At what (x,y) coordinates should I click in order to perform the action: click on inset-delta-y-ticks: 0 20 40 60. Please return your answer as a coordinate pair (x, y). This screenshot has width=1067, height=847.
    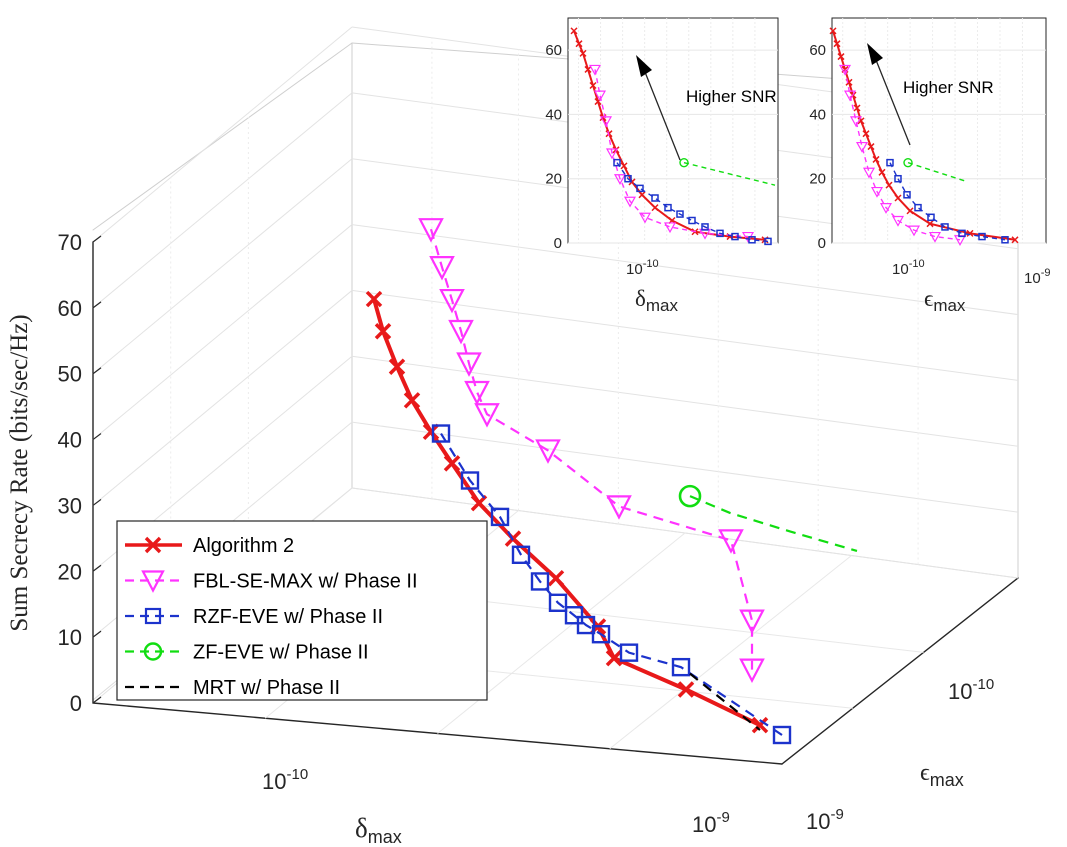
    Looking at the image, I should click on (553, 147).